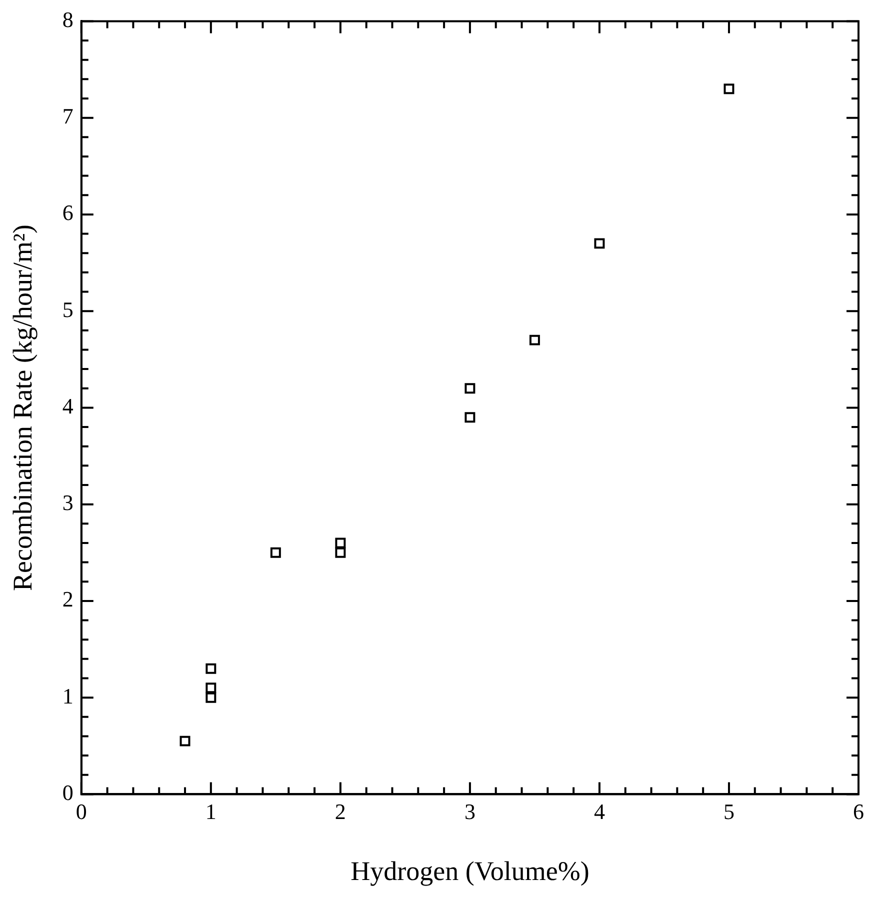 The height and width of the screenshot is (913, 870). I want to click on y-tick-label: 3, so click(68, 503).